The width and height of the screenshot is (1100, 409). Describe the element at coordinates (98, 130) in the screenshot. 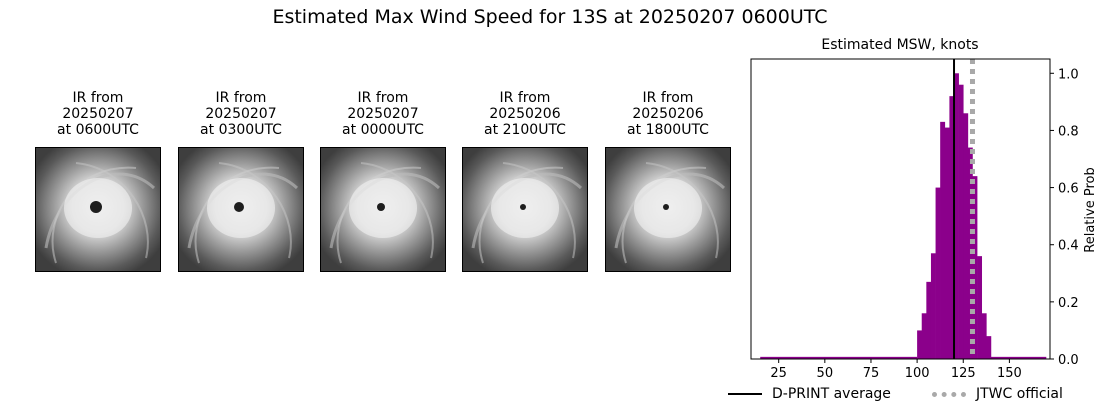

I see `caption-line-3: at 0600UTC` at that location.